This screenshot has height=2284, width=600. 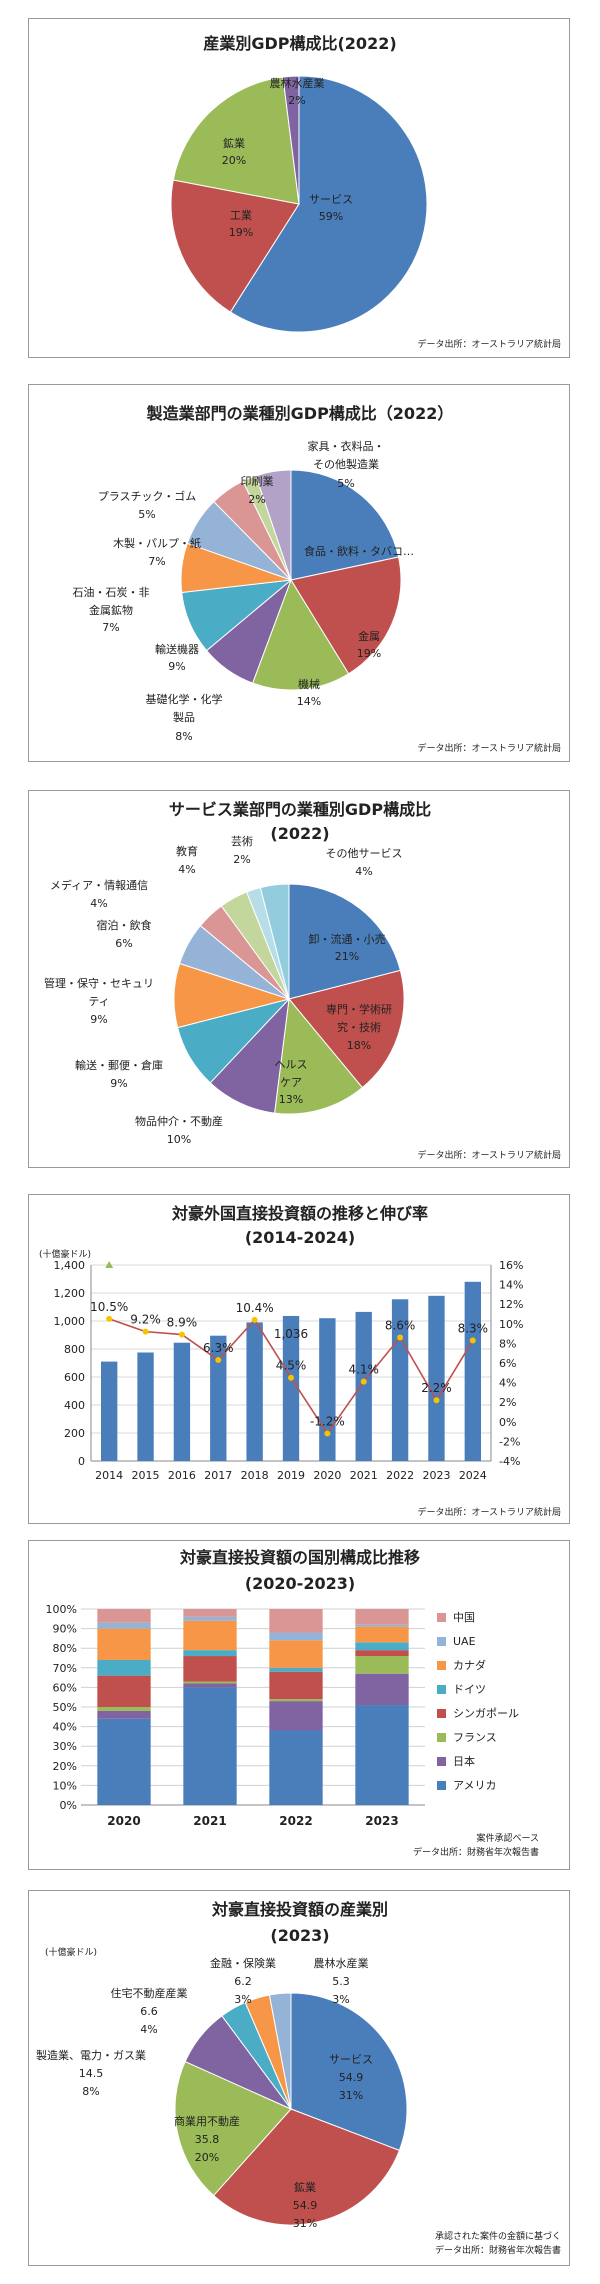 I want to click on slice-value: 10%, so click(x=179, y=1139).